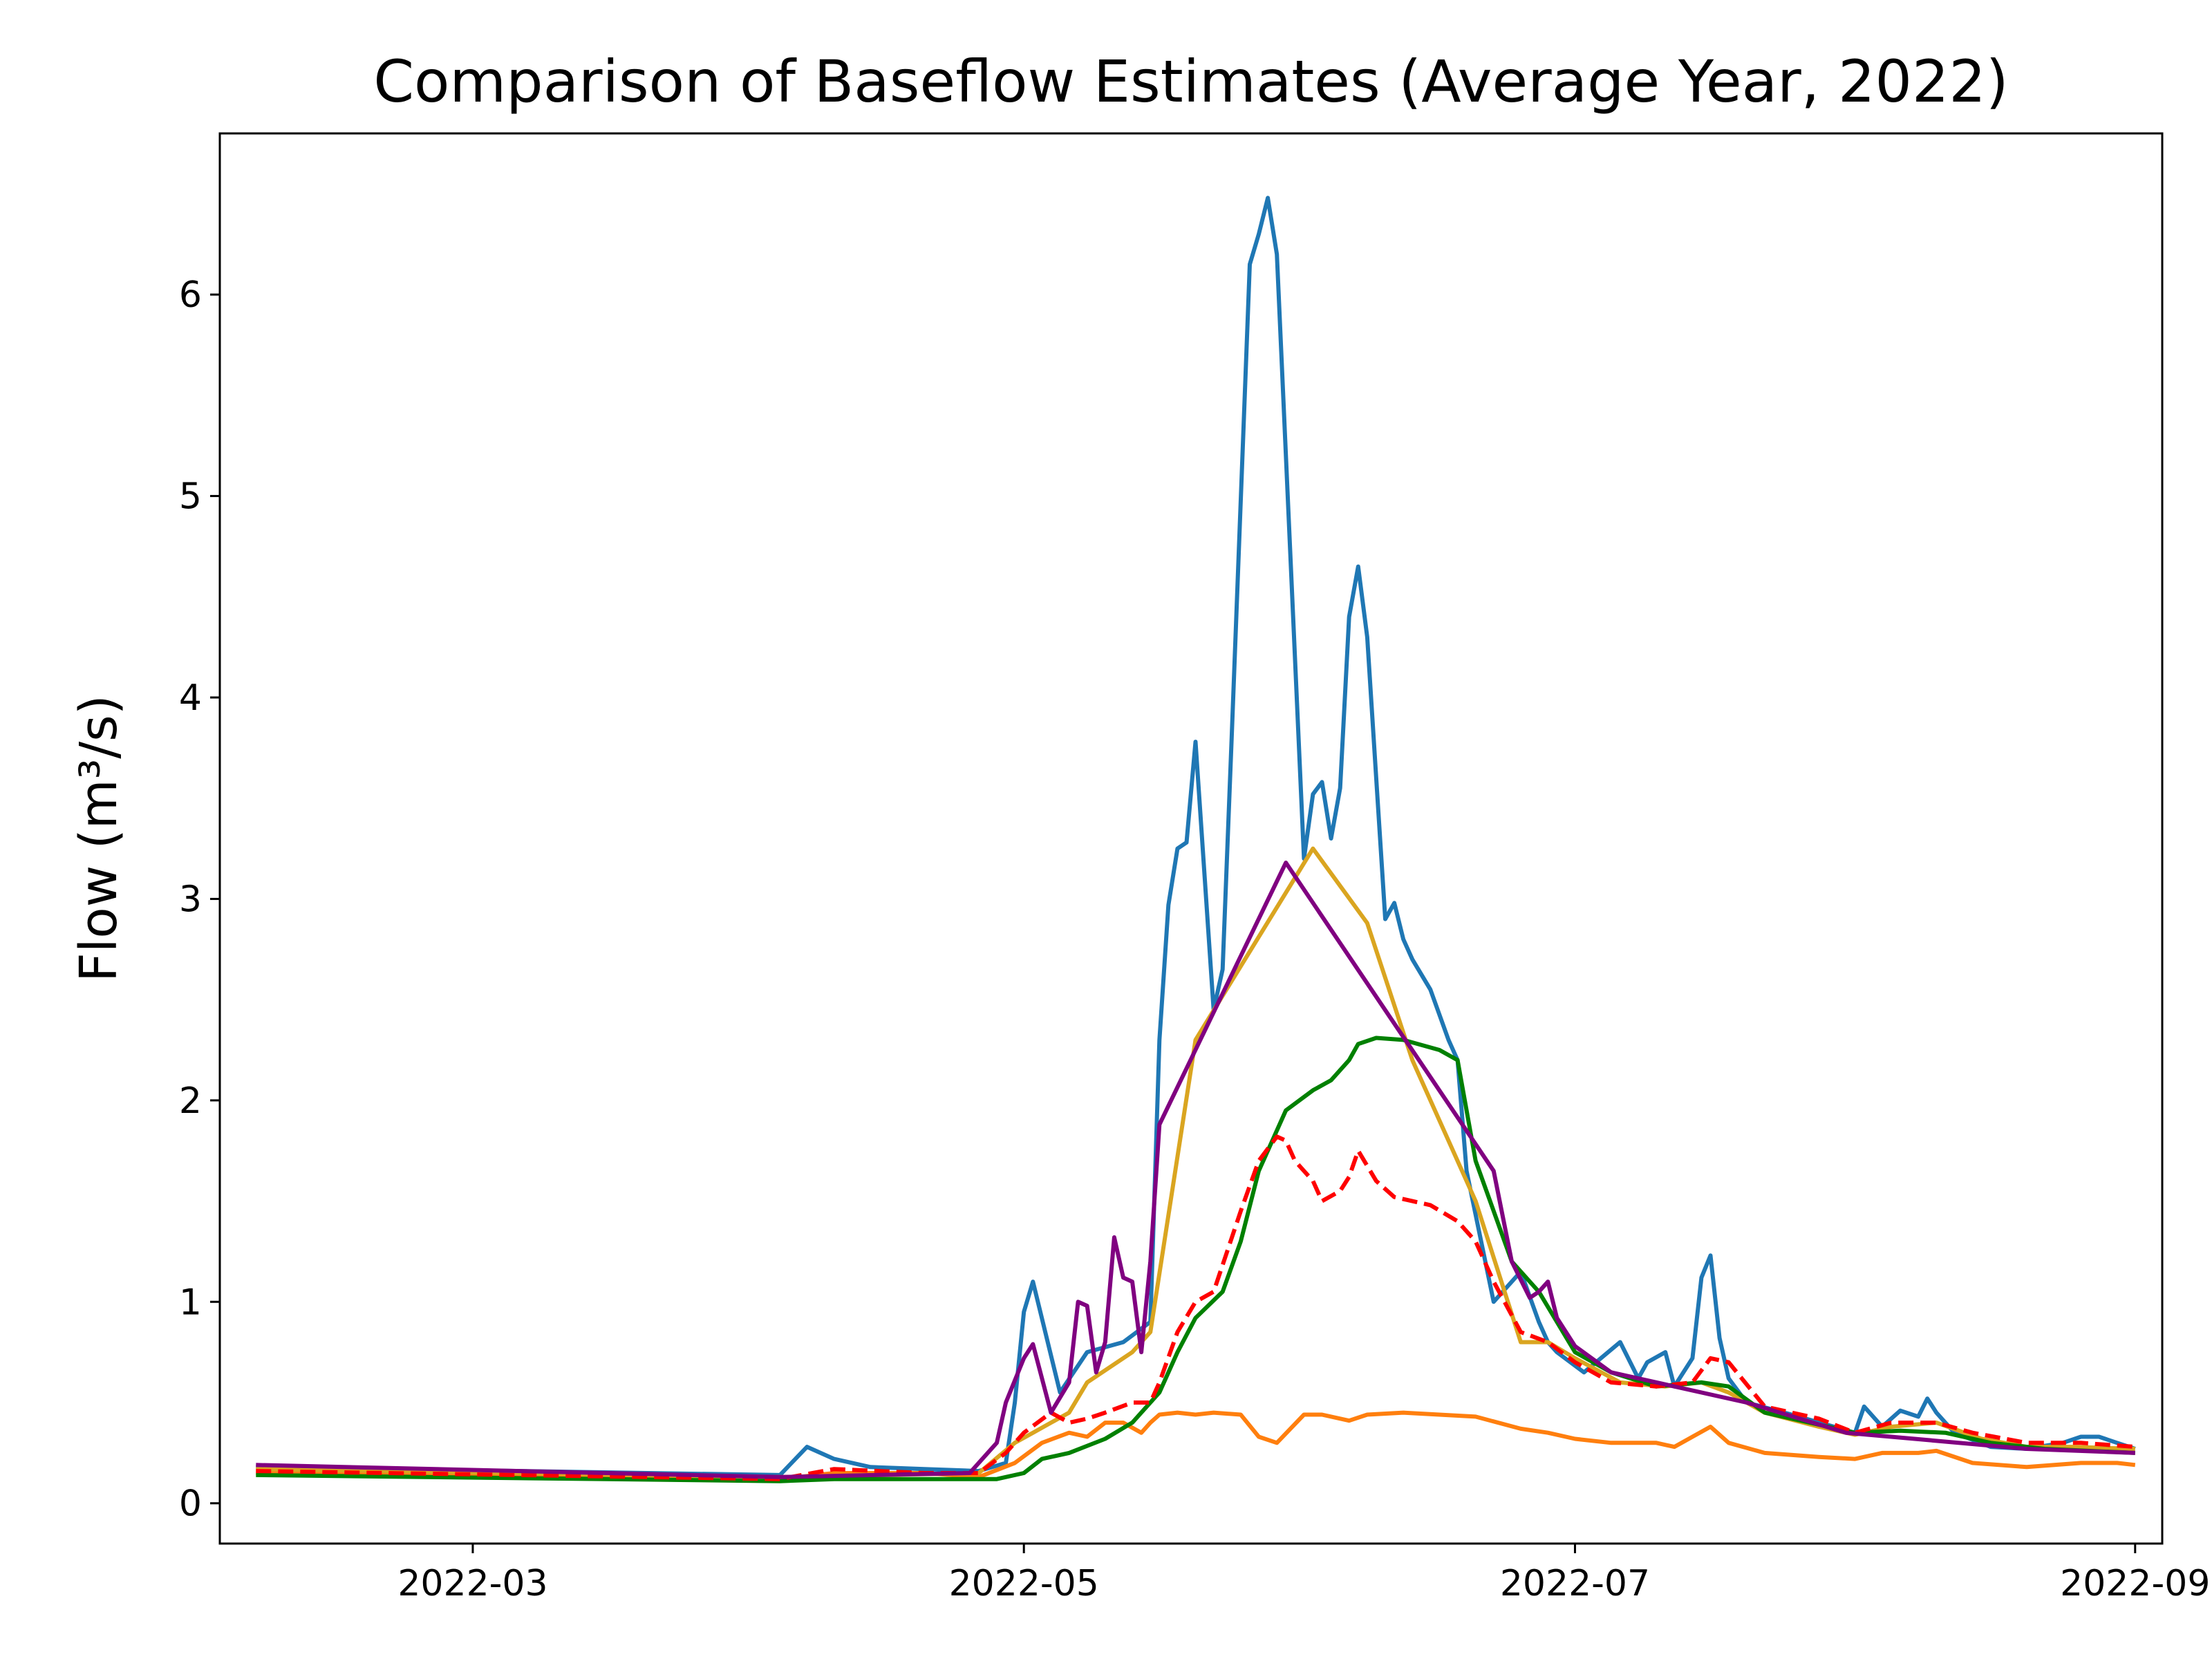  I want to click on y-tick-label: 3, so click(191, 899).